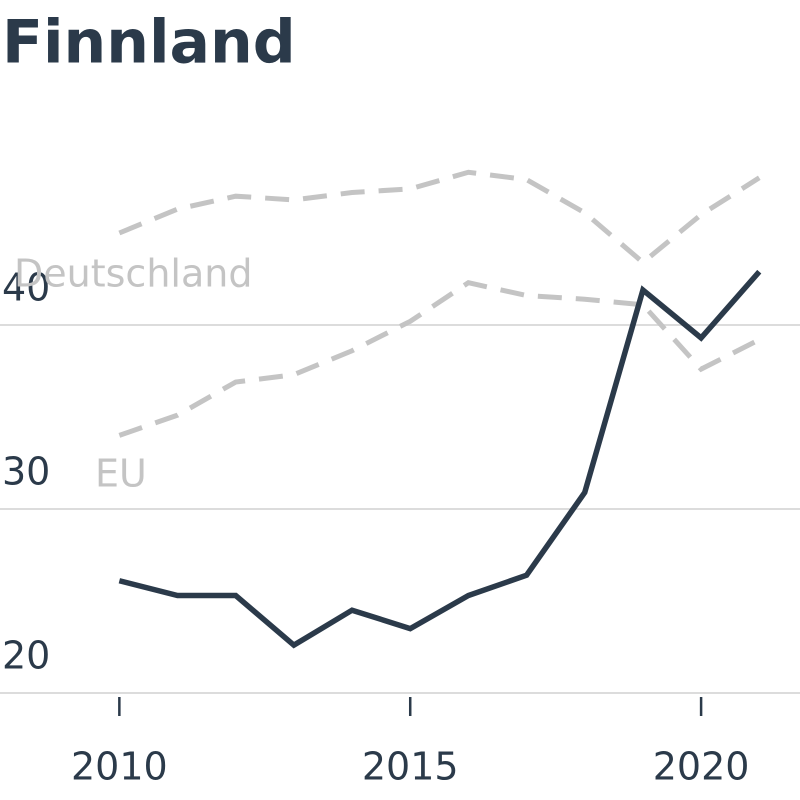 The height and width of the screenshot is (800, 800). I want to click on x-tick-label: 2010, so click(119, 767).